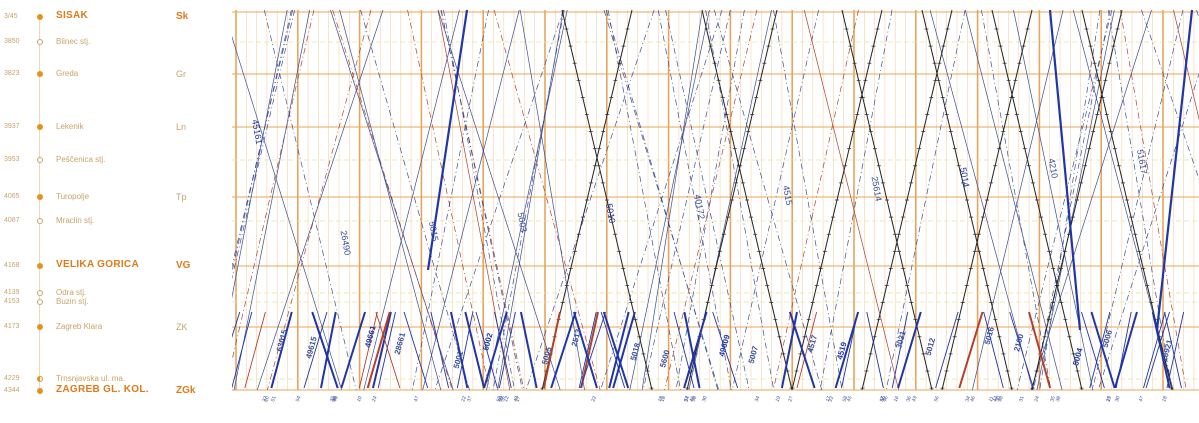  Describe the element at coordinates (1109, 398) in the screenshot. I see `minute-mark-label: 15` at that location.